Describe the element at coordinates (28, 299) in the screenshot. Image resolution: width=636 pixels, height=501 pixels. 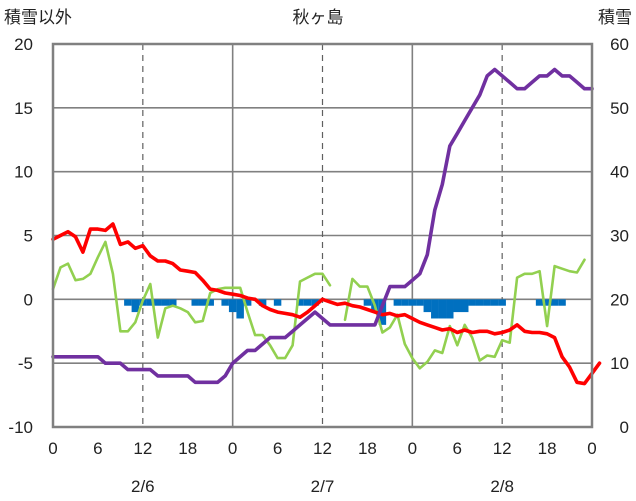
I see `y-tick-left: 0` at that location.